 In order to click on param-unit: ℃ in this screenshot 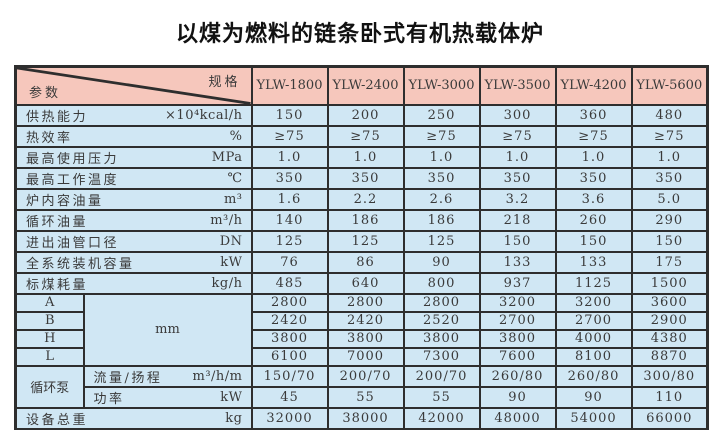, I will do `click(235, 178)`.